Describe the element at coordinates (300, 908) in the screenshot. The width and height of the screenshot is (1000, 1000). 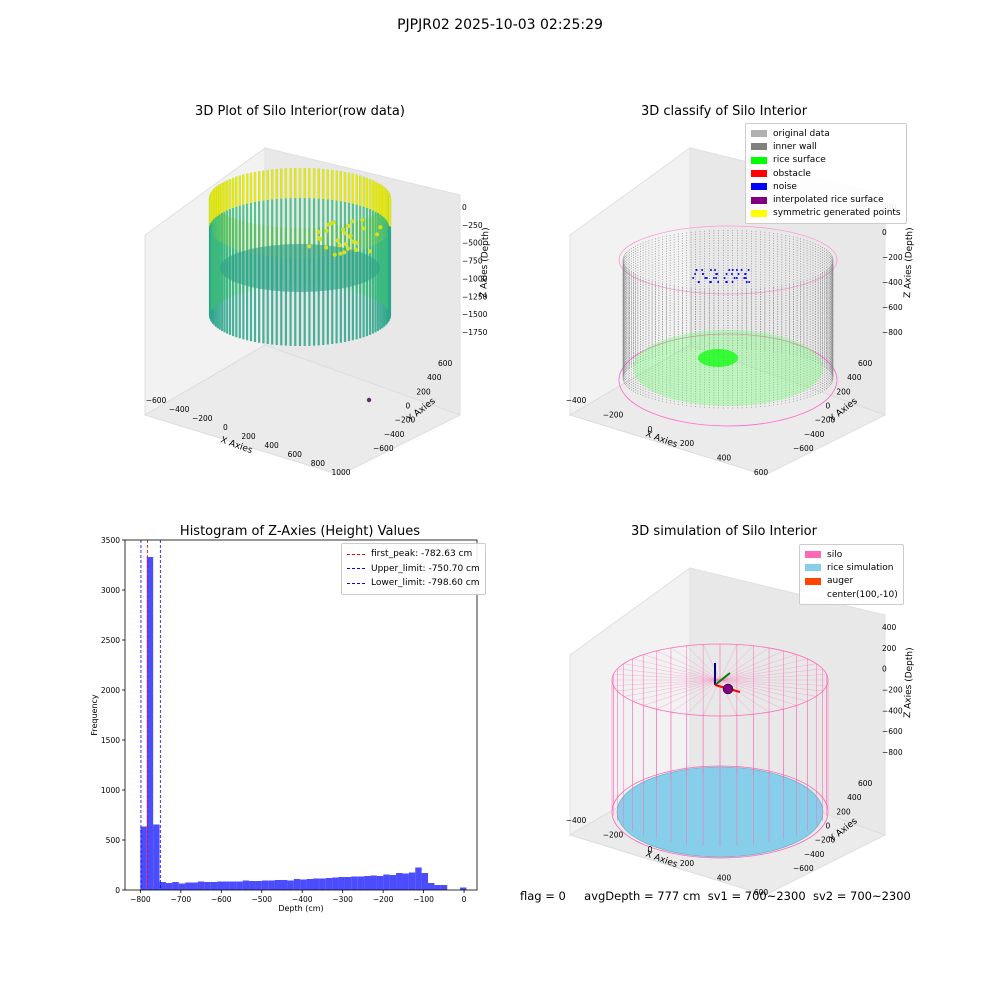
I see `x-axis-label: Depth (cm)` at that location.